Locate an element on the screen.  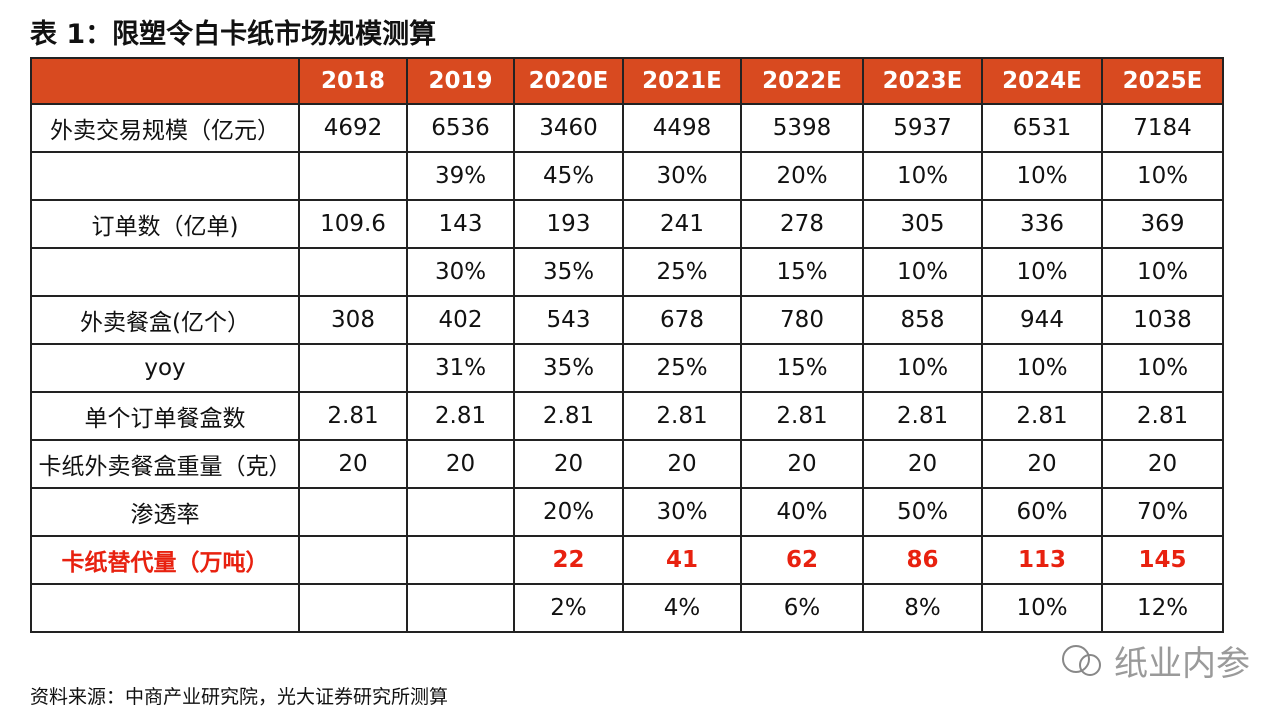
table-row: 卡纸外卖餐盒重量（克） 20 20 20 20 20 20 20 20 is located at coordinates (627, 464).